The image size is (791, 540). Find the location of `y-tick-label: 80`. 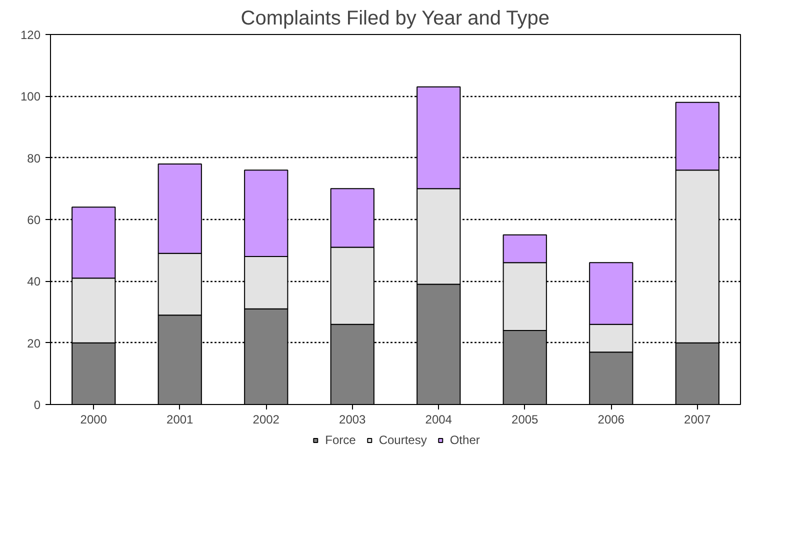

y-tick-label: 80 is located at coordinates (34, 158).